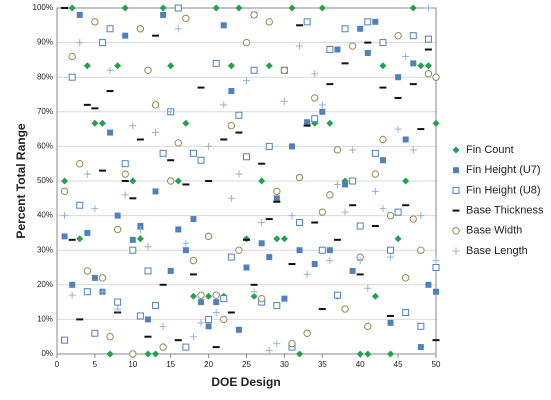  I want to click on legend-label: Base Width, so click(494, 231).